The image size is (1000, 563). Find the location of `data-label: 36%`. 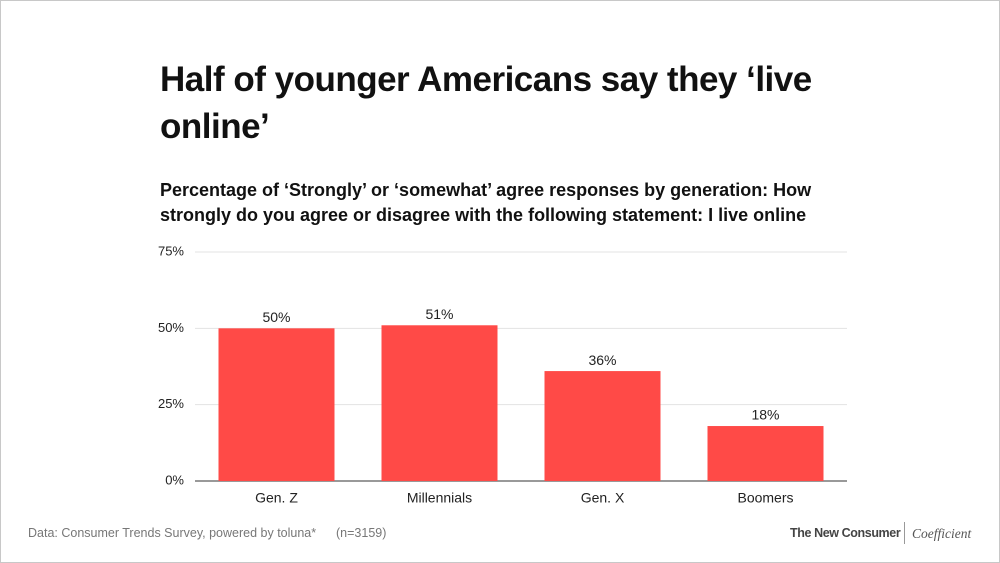

data-label: 36% is located at coordinates (602, 360).